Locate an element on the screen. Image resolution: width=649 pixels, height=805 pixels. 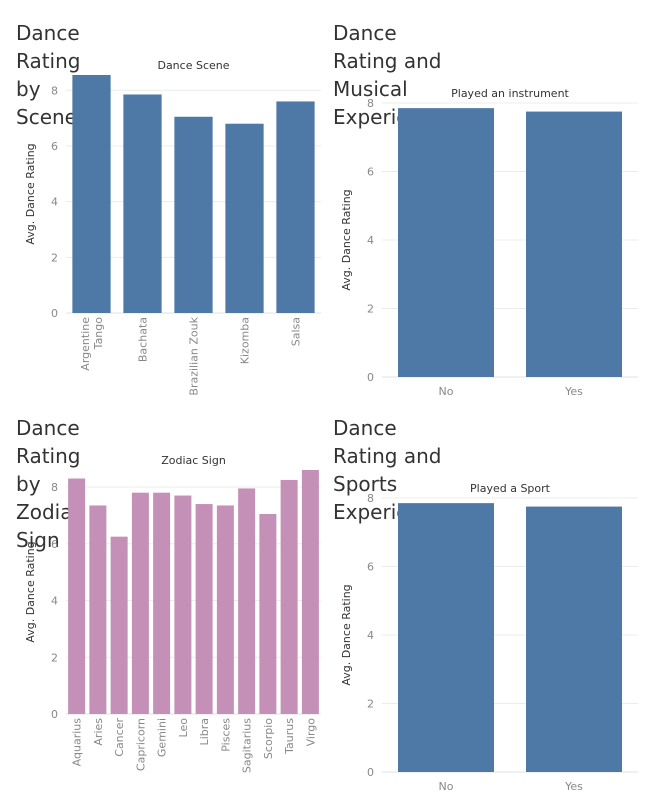
x-tick-label: Kizomba is located at coordinates (245, 340).